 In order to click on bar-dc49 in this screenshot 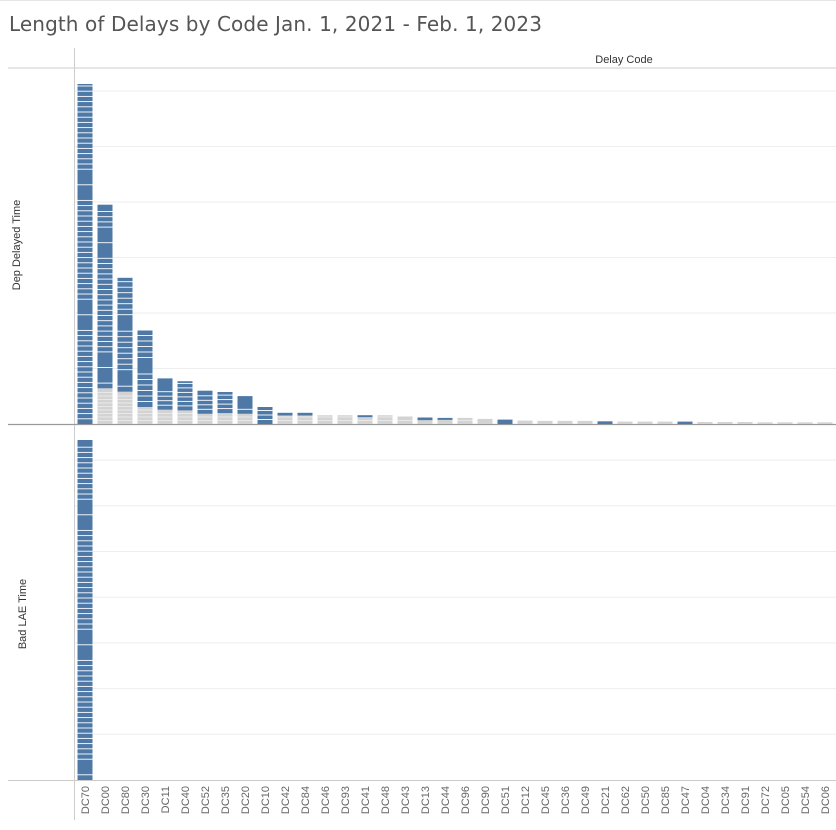, I will do `click(585, 422)`.